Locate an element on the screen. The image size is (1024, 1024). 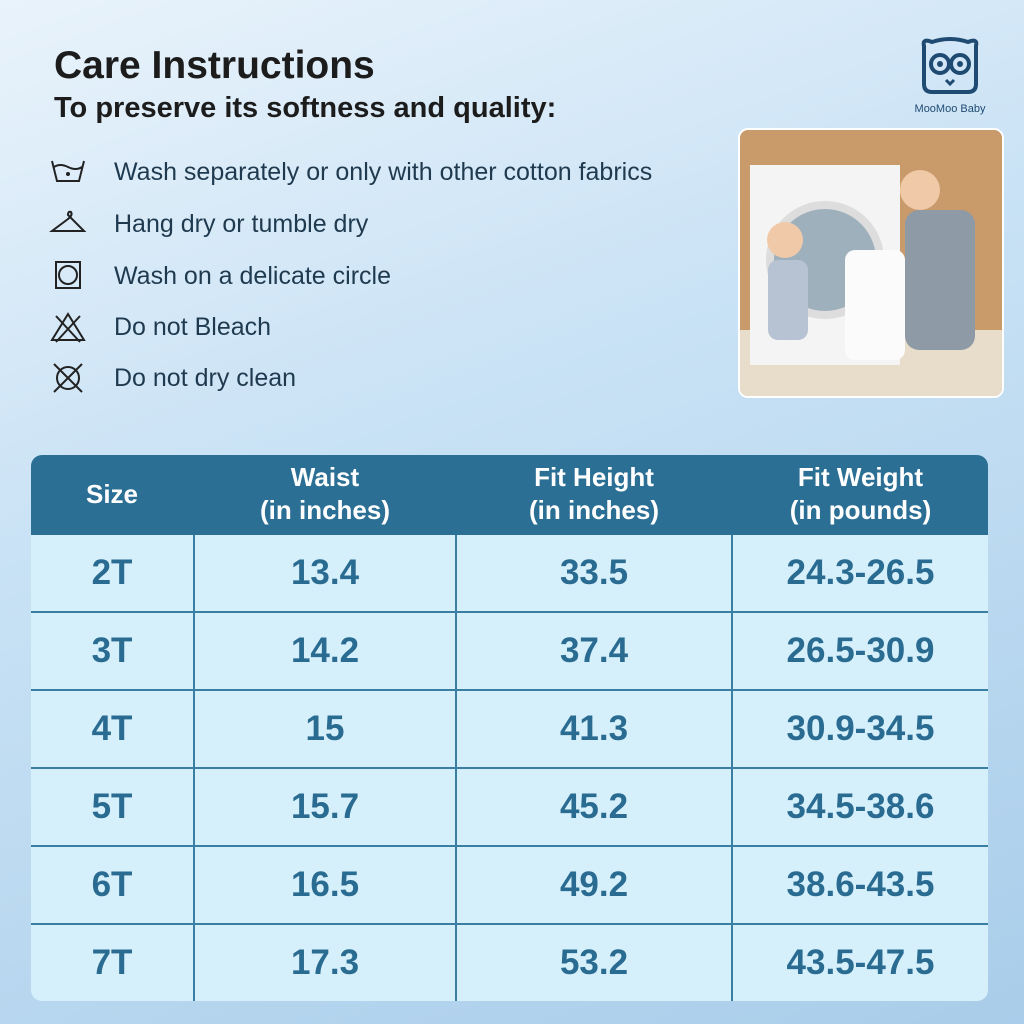
header-cell: Waist (in inches) is located at coordinates (325, 495).